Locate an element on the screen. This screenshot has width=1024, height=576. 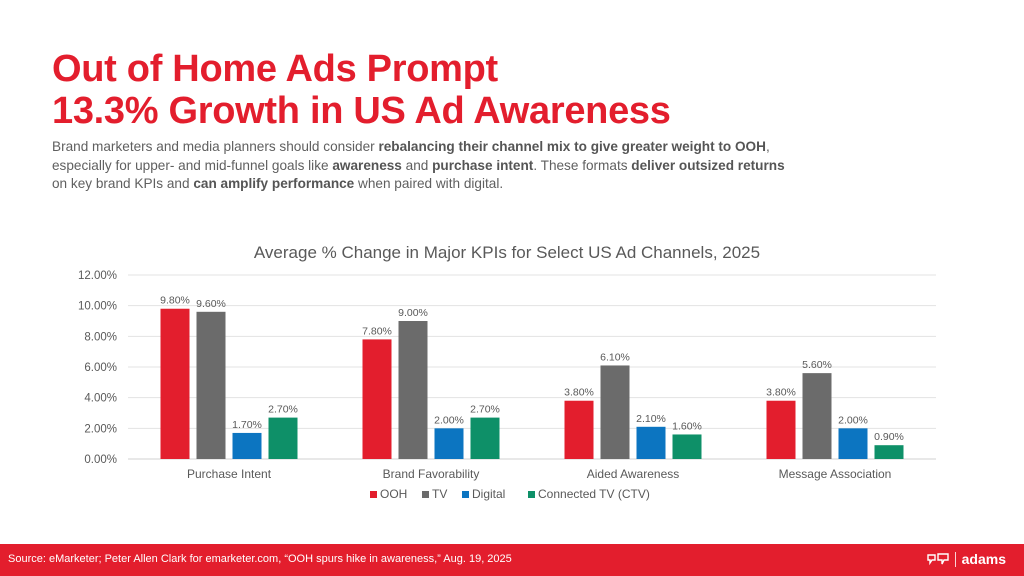
subtitle-emphasis: can amplify performance is located at coordinates (274, 183).